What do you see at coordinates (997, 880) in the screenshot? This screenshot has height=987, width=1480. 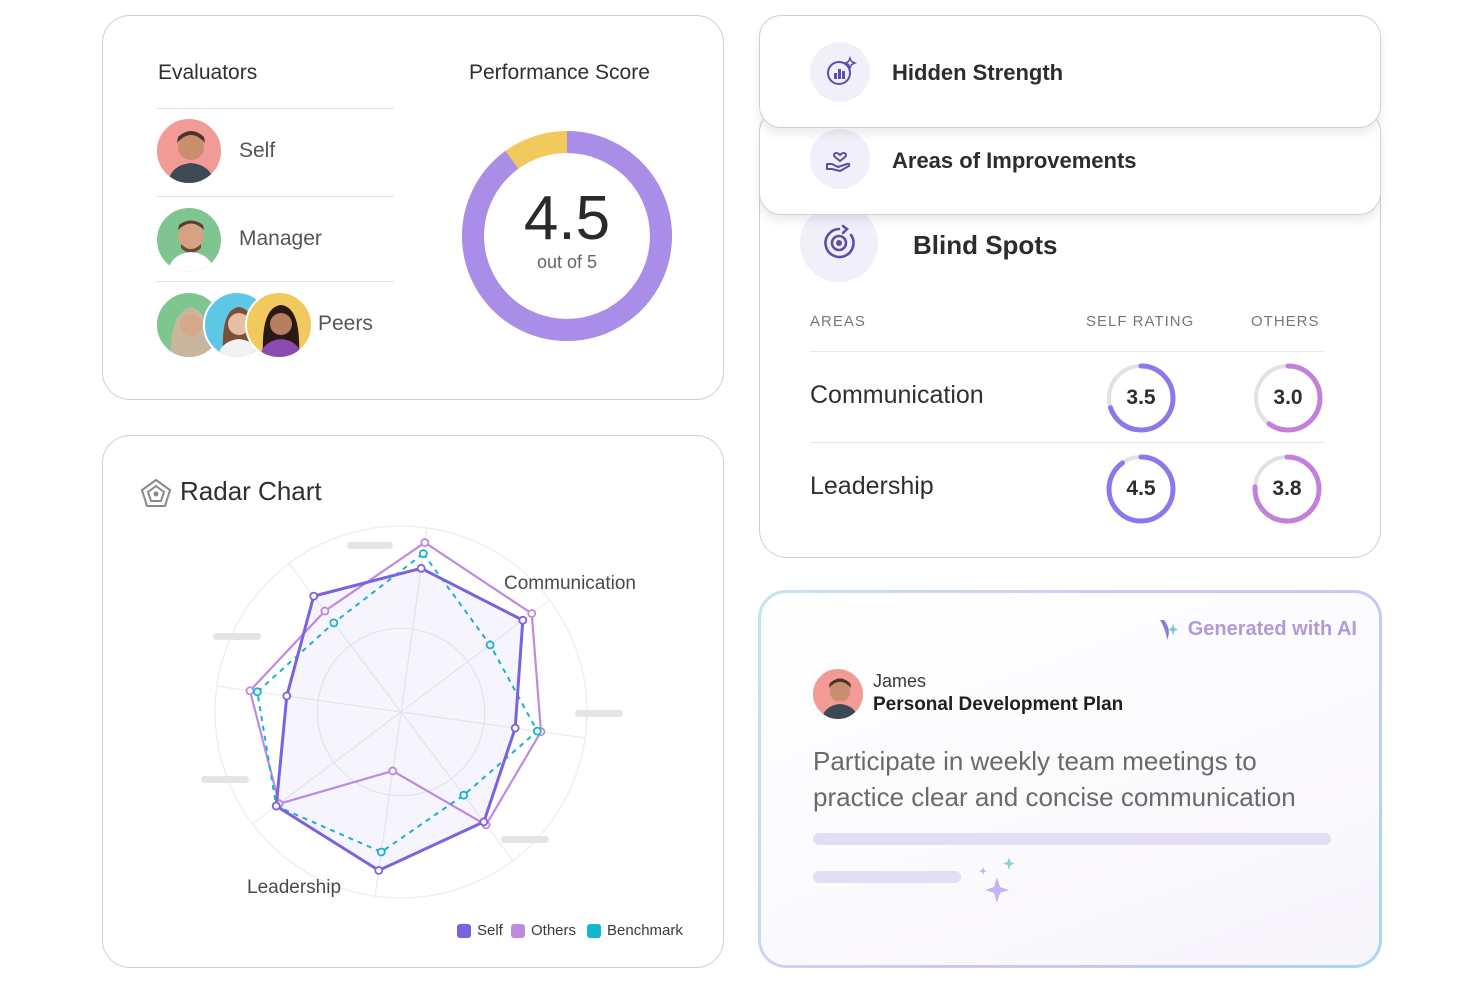 I see `sparkles-icon` at bounding box center [997, 880].